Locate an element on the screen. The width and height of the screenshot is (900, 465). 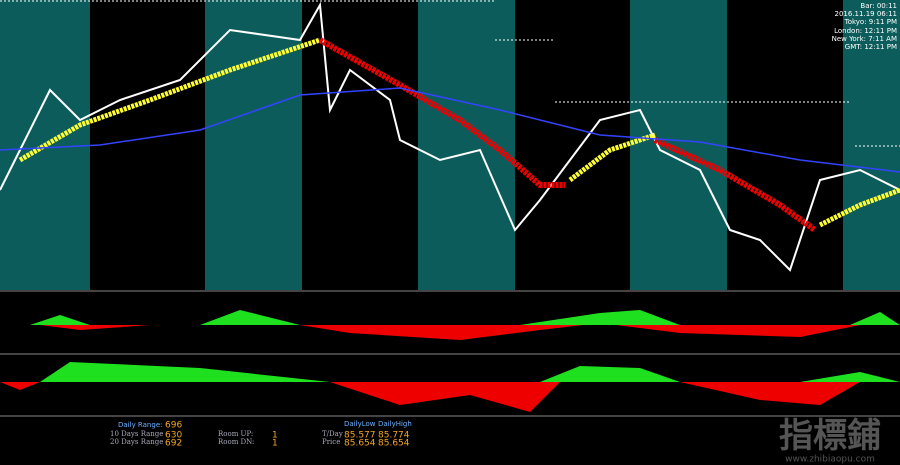
label: Room DN: is located at coordinates (236, 442).